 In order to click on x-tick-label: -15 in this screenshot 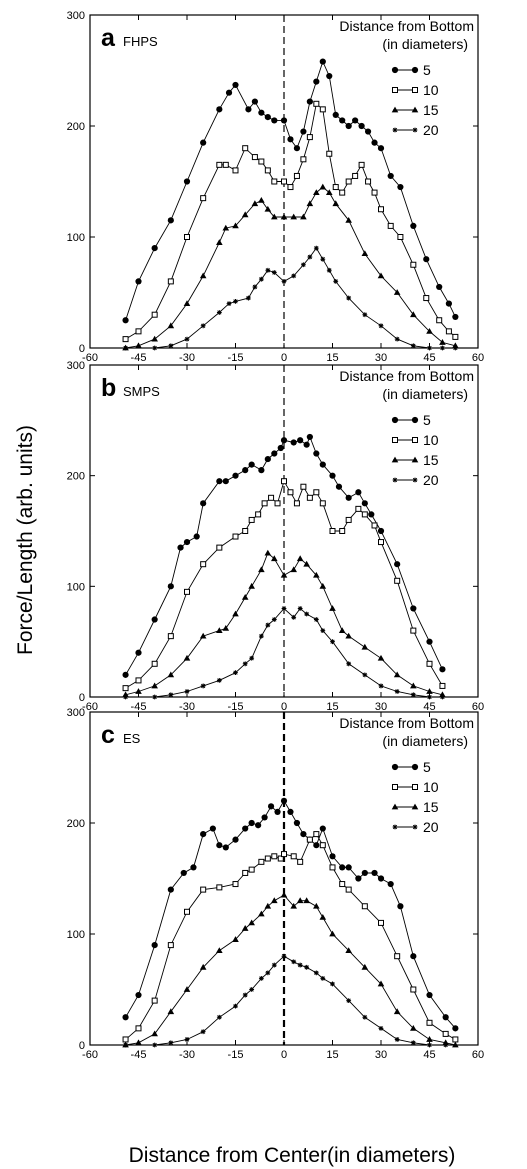, I will do `click(236, 707)`.